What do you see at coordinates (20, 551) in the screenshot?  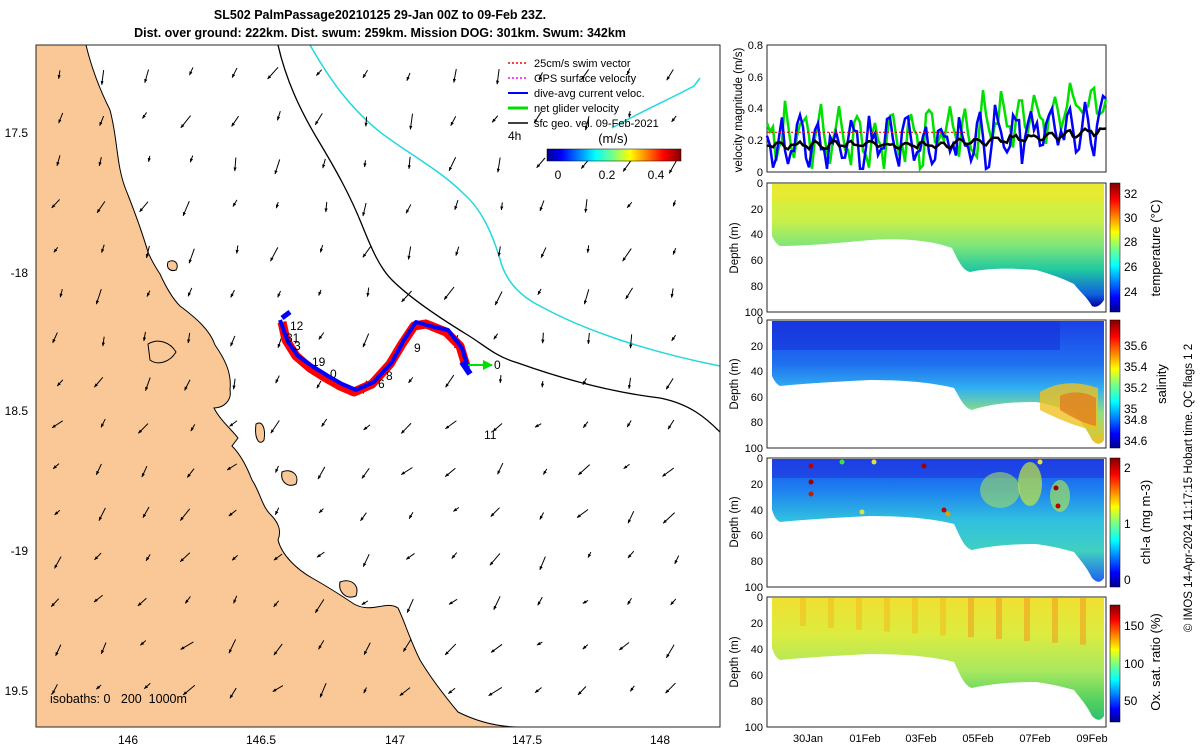 I see `map-y-tick: -19` at bounding box center [20, 551].